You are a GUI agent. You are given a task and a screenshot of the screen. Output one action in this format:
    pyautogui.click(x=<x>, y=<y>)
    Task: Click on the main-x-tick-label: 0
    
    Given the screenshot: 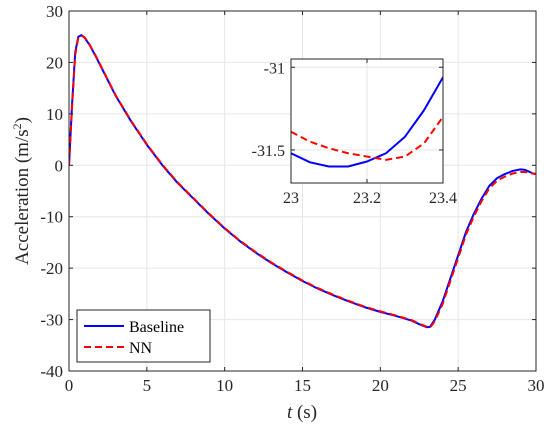 What is the action you would take?
    pyautogui.click(x=69, y=385)
    